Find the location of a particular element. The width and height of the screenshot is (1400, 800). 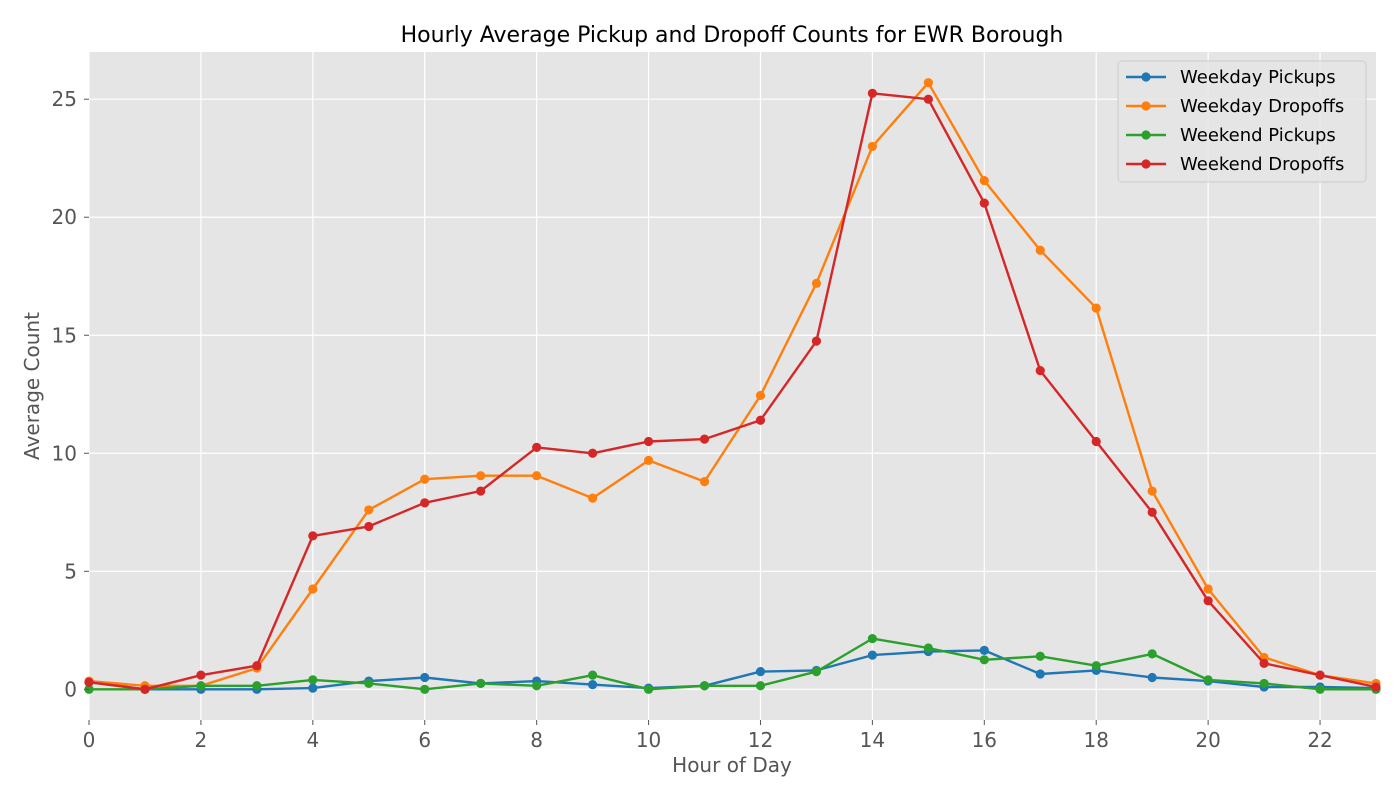

x-tick-label: 20 is located at coordinates (1207, 740).